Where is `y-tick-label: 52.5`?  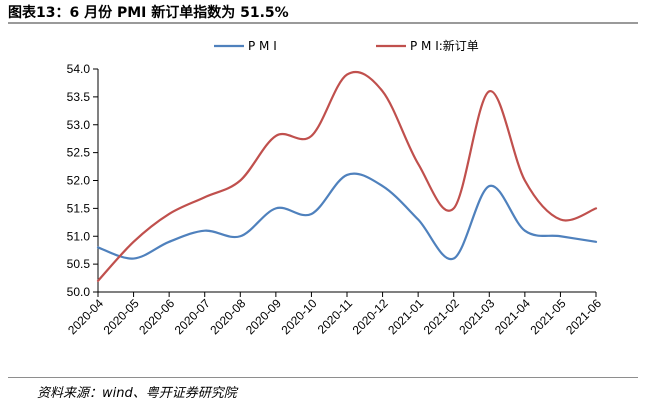
y-tick-label: 52.5 is located at coordinates (79, 153).